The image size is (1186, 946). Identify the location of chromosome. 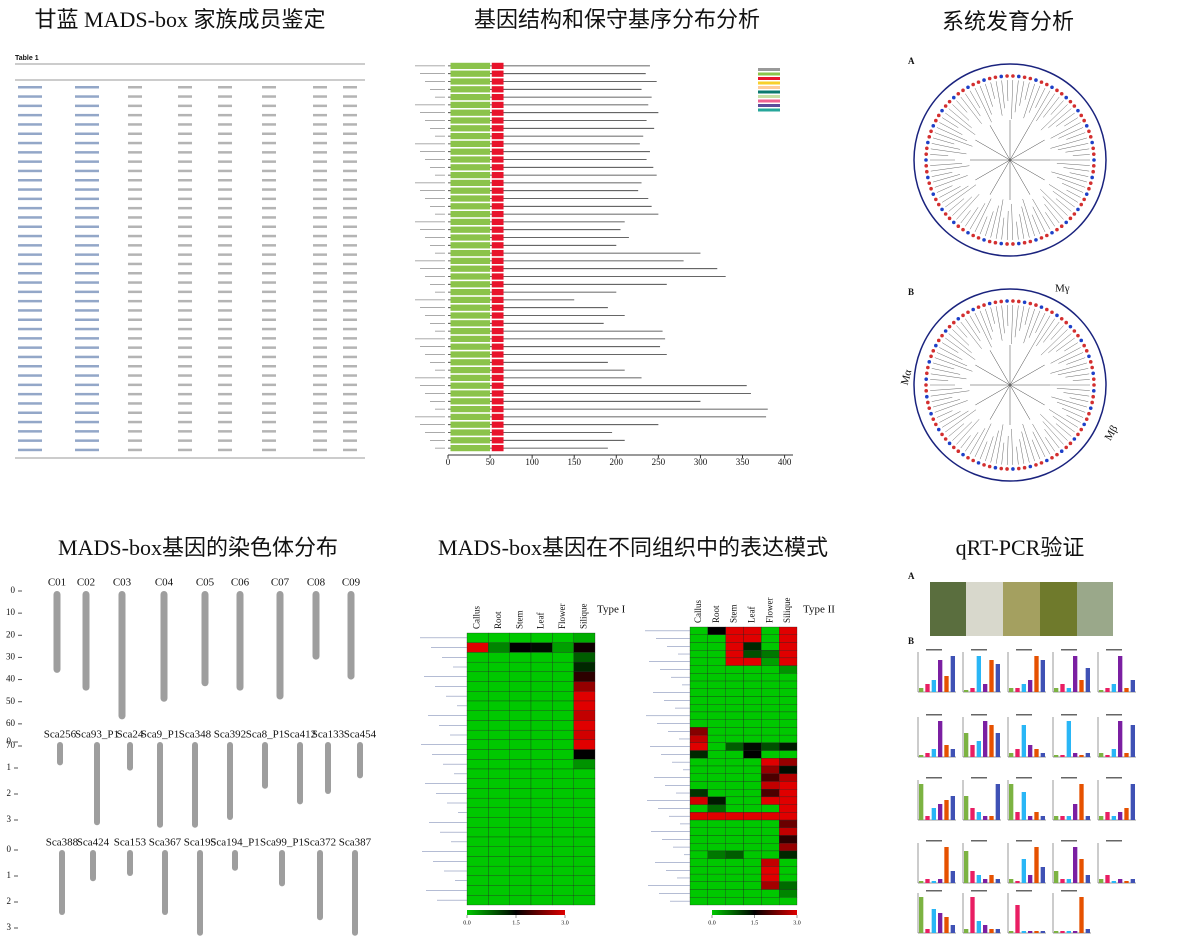
(205, 639).